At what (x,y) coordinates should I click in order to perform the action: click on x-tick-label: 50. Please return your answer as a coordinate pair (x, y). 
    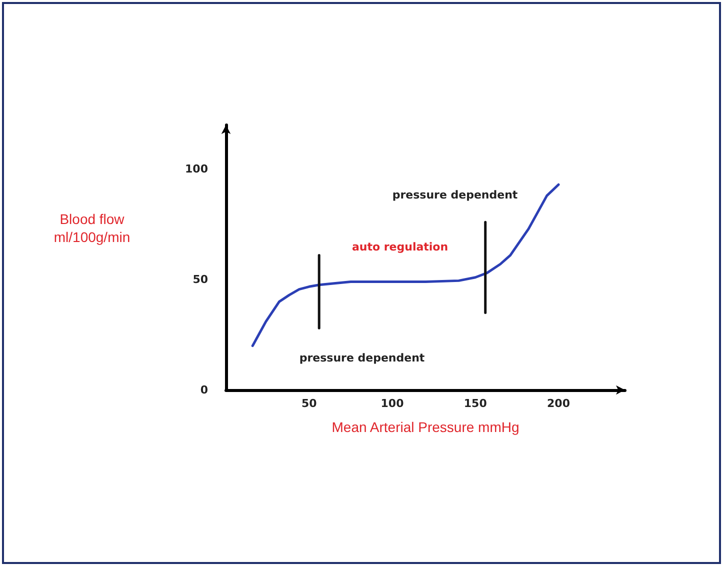
    Looking at the image, I should click on (309, 403).